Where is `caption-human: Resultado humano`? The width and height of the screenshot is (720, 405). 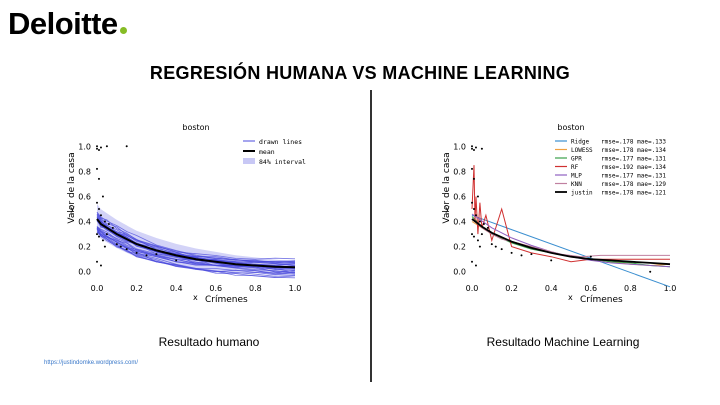
caption-human: Resultado humano is located at coordinates (209, 342).